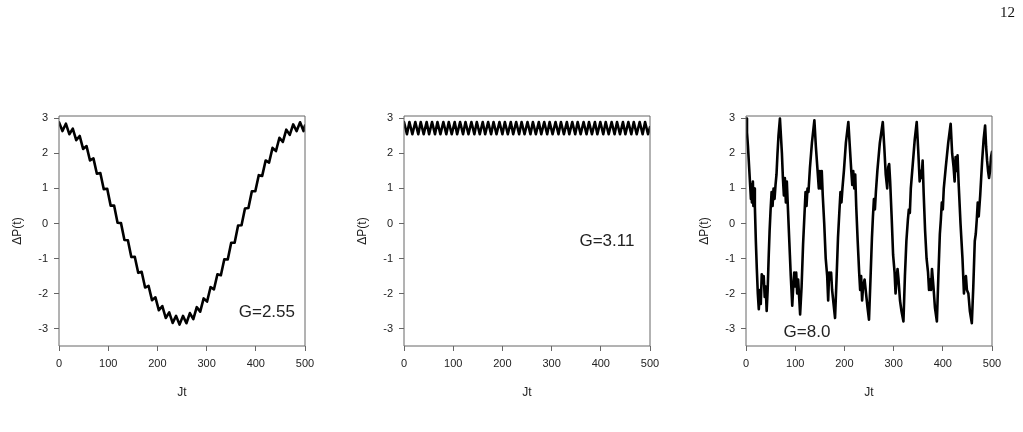 The image size is (1023, 432). What do you see at coordinates (807, 331) in the screenshot?
I see `annotation: G=8.0` at bounding box center [807, 331].